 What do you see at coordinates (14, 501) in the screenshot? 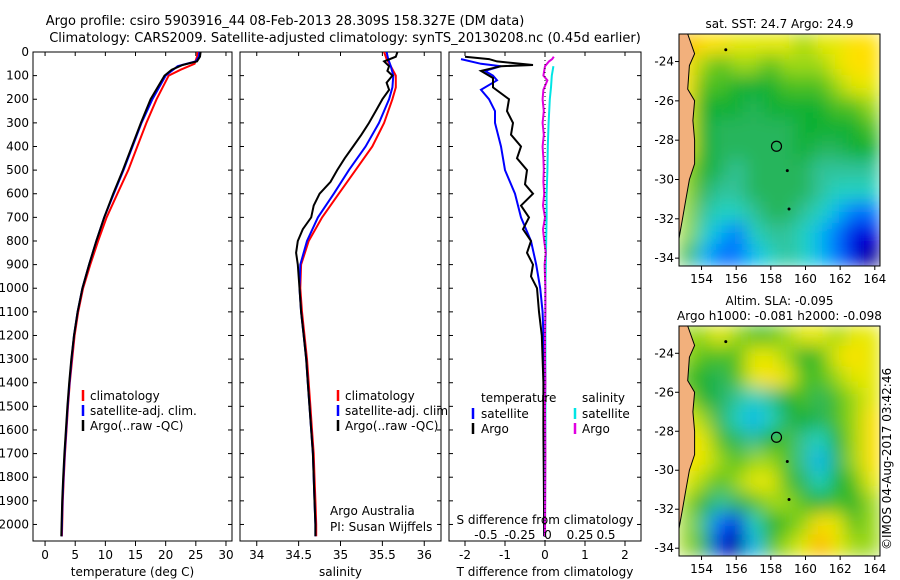
I see `y-tick-label: 1900` at bounding box center [14, 501].